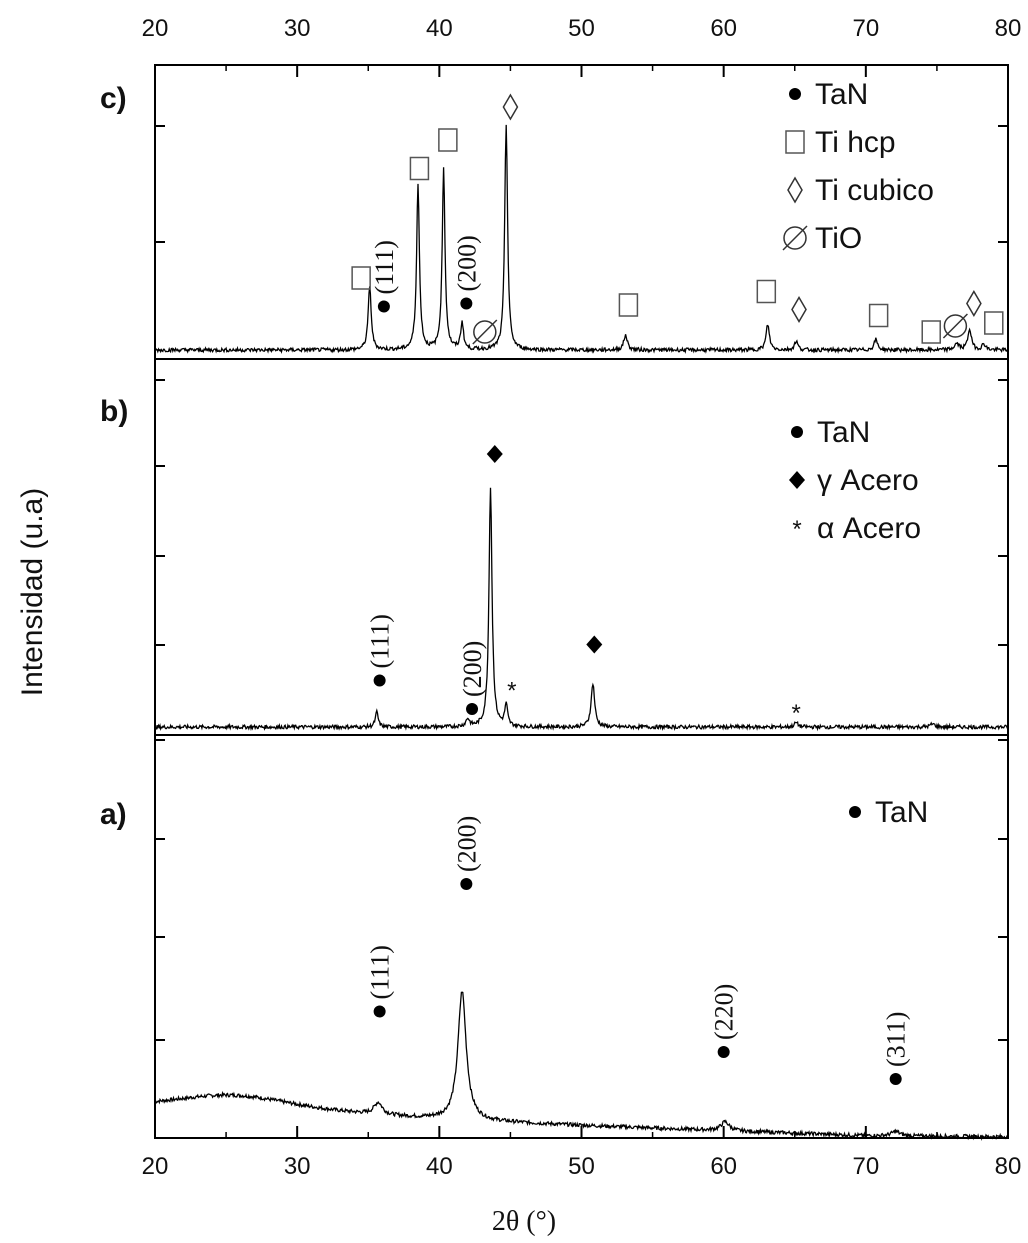 The width and height of the screenshot is (1028, 1243). Describe the element at coordinates (297, 28) in the screenshot. I see `x-tick-label-top: 30` at that location.